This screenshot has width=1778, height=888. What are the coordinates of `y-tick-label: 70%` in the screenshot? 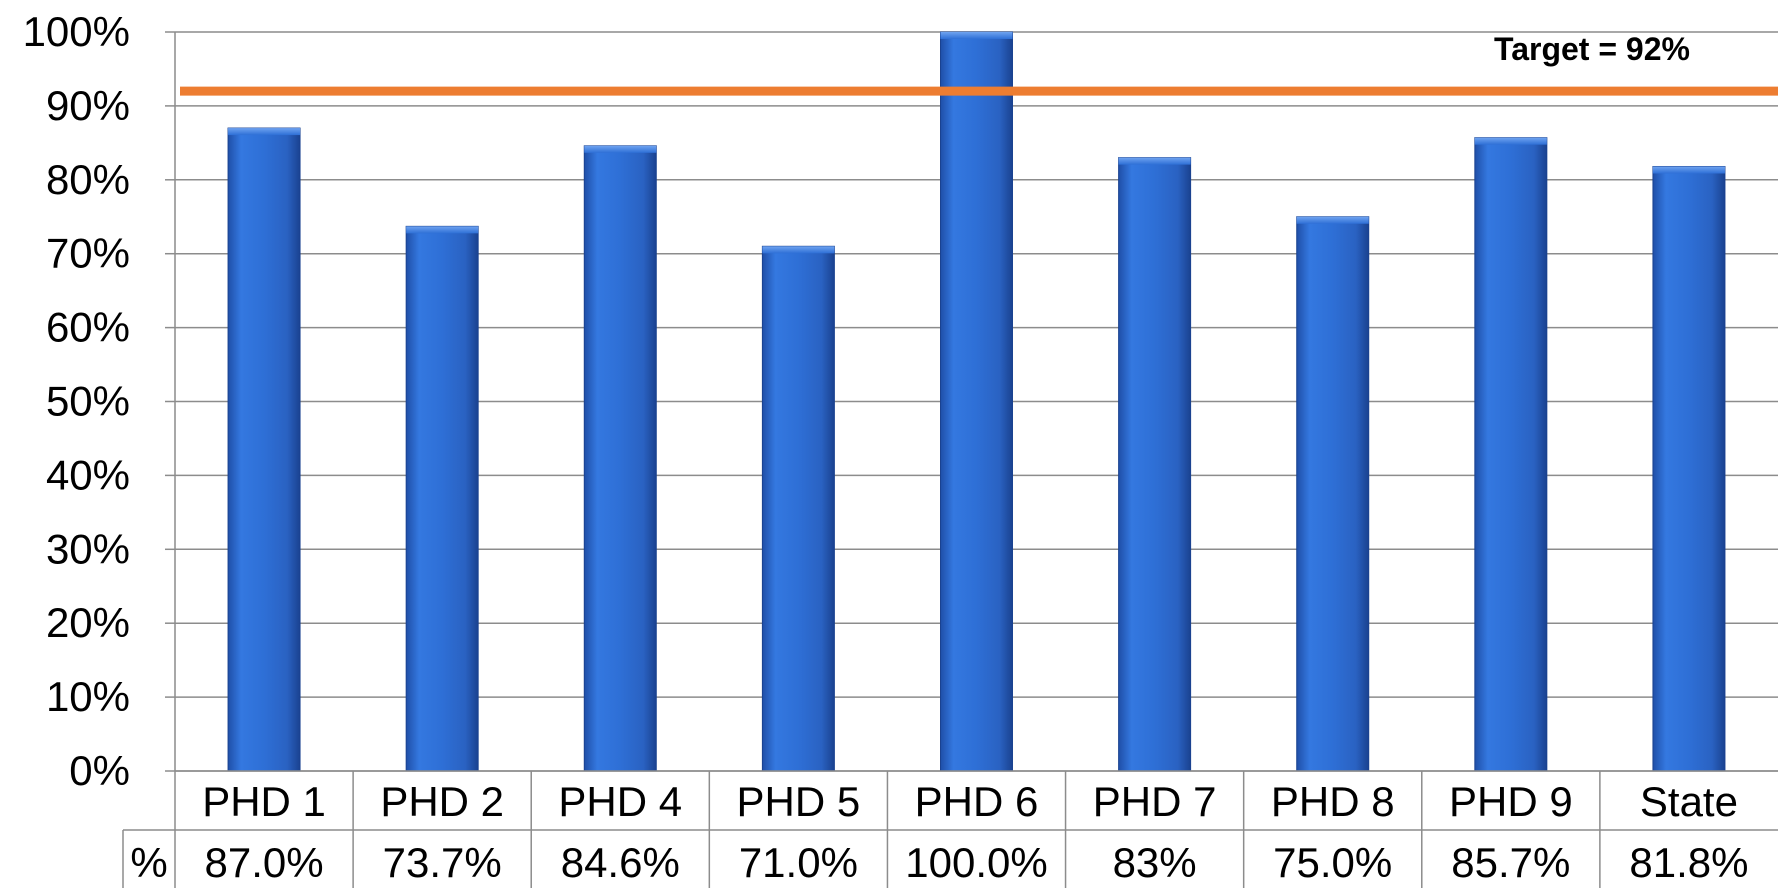 It's located at (88, 253).